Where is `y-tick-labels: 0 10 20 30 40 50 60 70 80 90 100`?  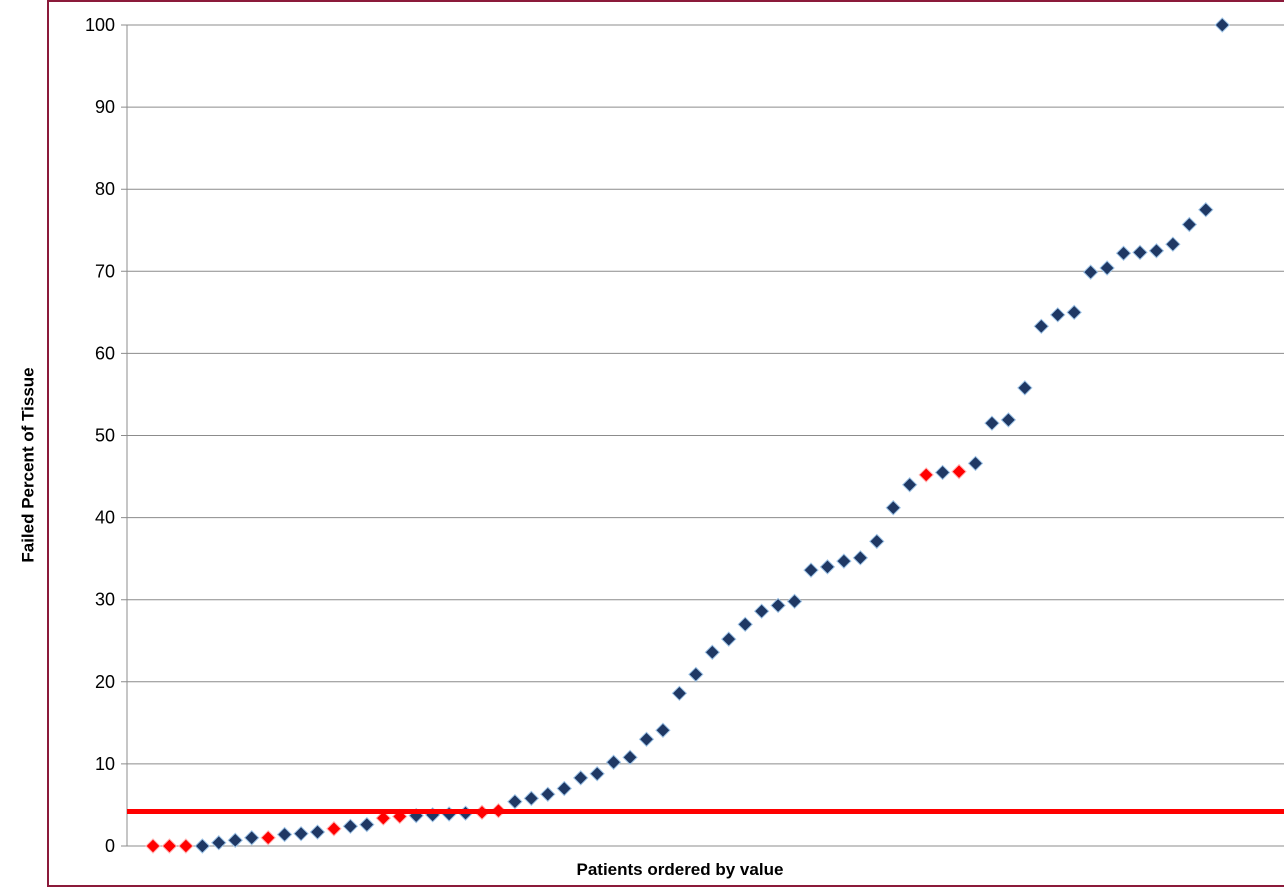 y-tick-labels: 0 10 20 30 40 50 60 70 80 90 100 is located at coordinates (100, 435).